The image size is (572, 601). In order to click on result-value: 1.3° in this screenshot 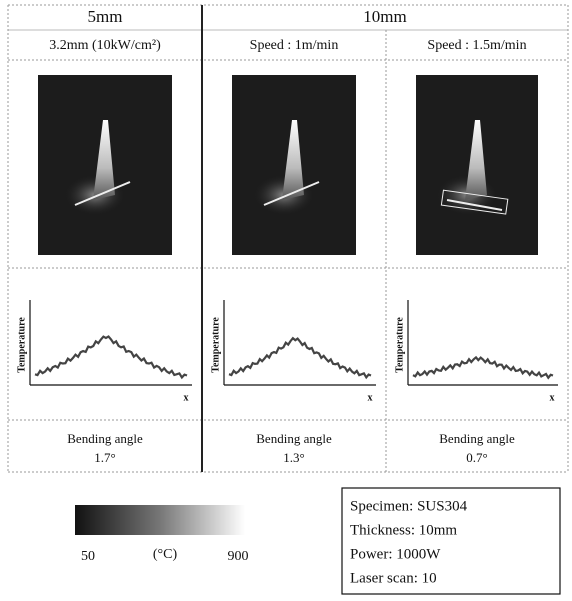, I will do `click(293, 457)`.